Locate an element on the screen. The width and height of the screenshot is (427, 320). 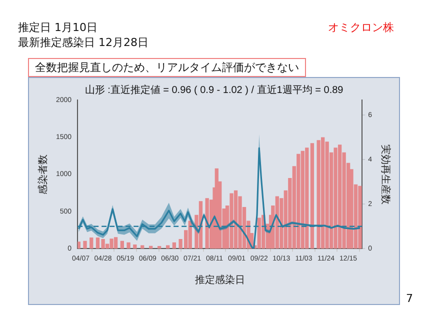
text: 最新推定感染日 12月28日 is located at coordinates (83, 42).